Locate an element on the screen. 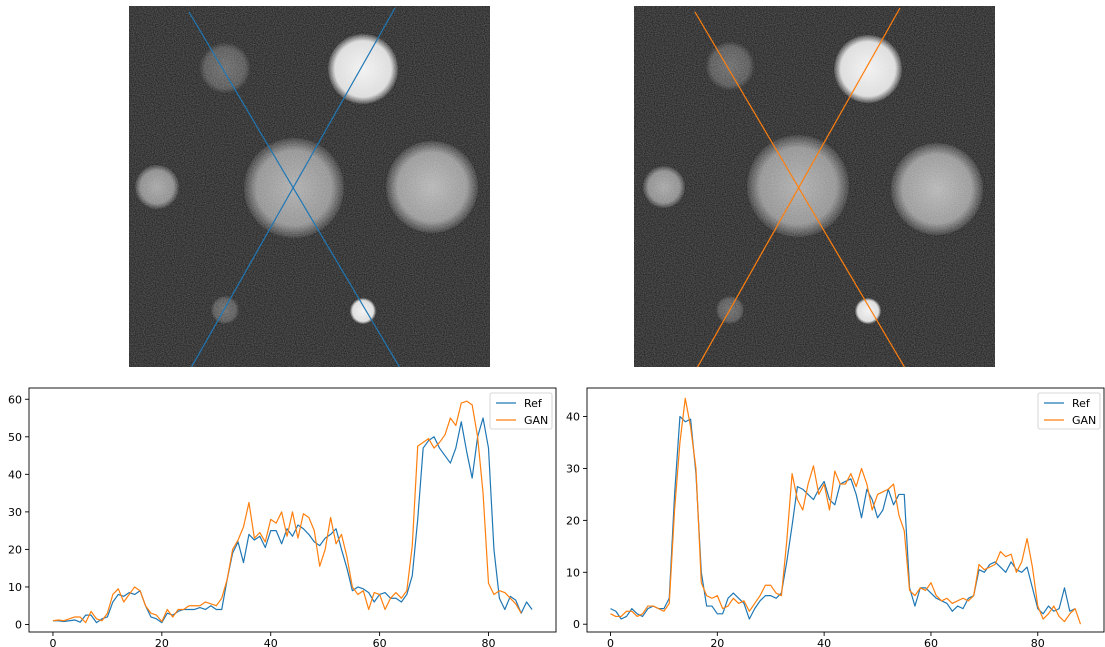 This screenshot has height=647, width=1105. y-tick-label: 60 is located at coordinates (15, 399).